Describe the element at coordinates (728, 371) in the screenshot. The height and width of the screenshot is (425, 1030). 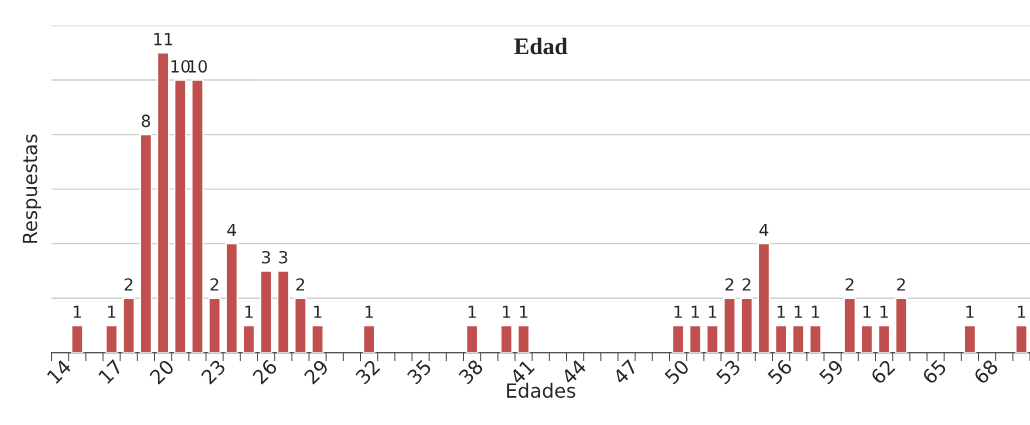
I see `x-tick-label: 53` at that location.